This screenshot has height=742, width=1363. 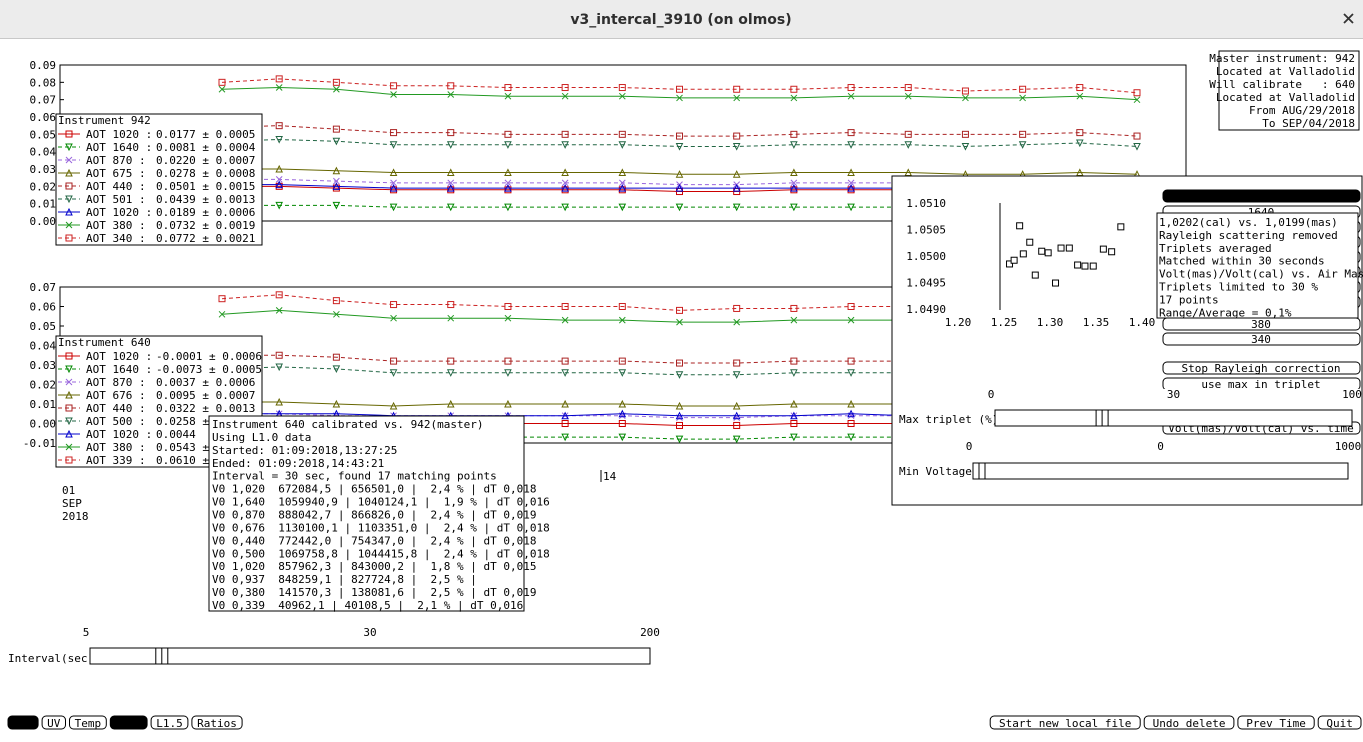 What do you see at coordinates (116, 447) in the screenshot?
I see `legend-name: AOT 380 :` at bounding box center [116, 447].